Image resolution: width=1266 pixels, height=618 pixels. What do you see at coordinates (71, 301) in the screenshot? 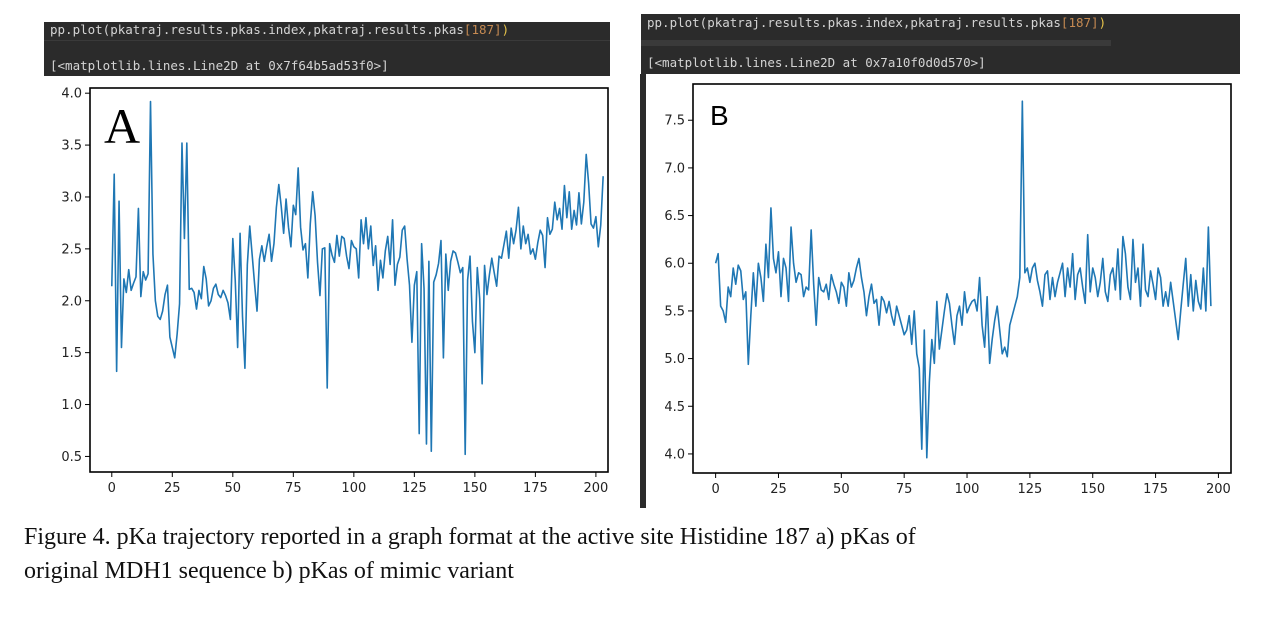
I see `chart-a-ytick-label: 2.0` at bounding box center [71, 301].